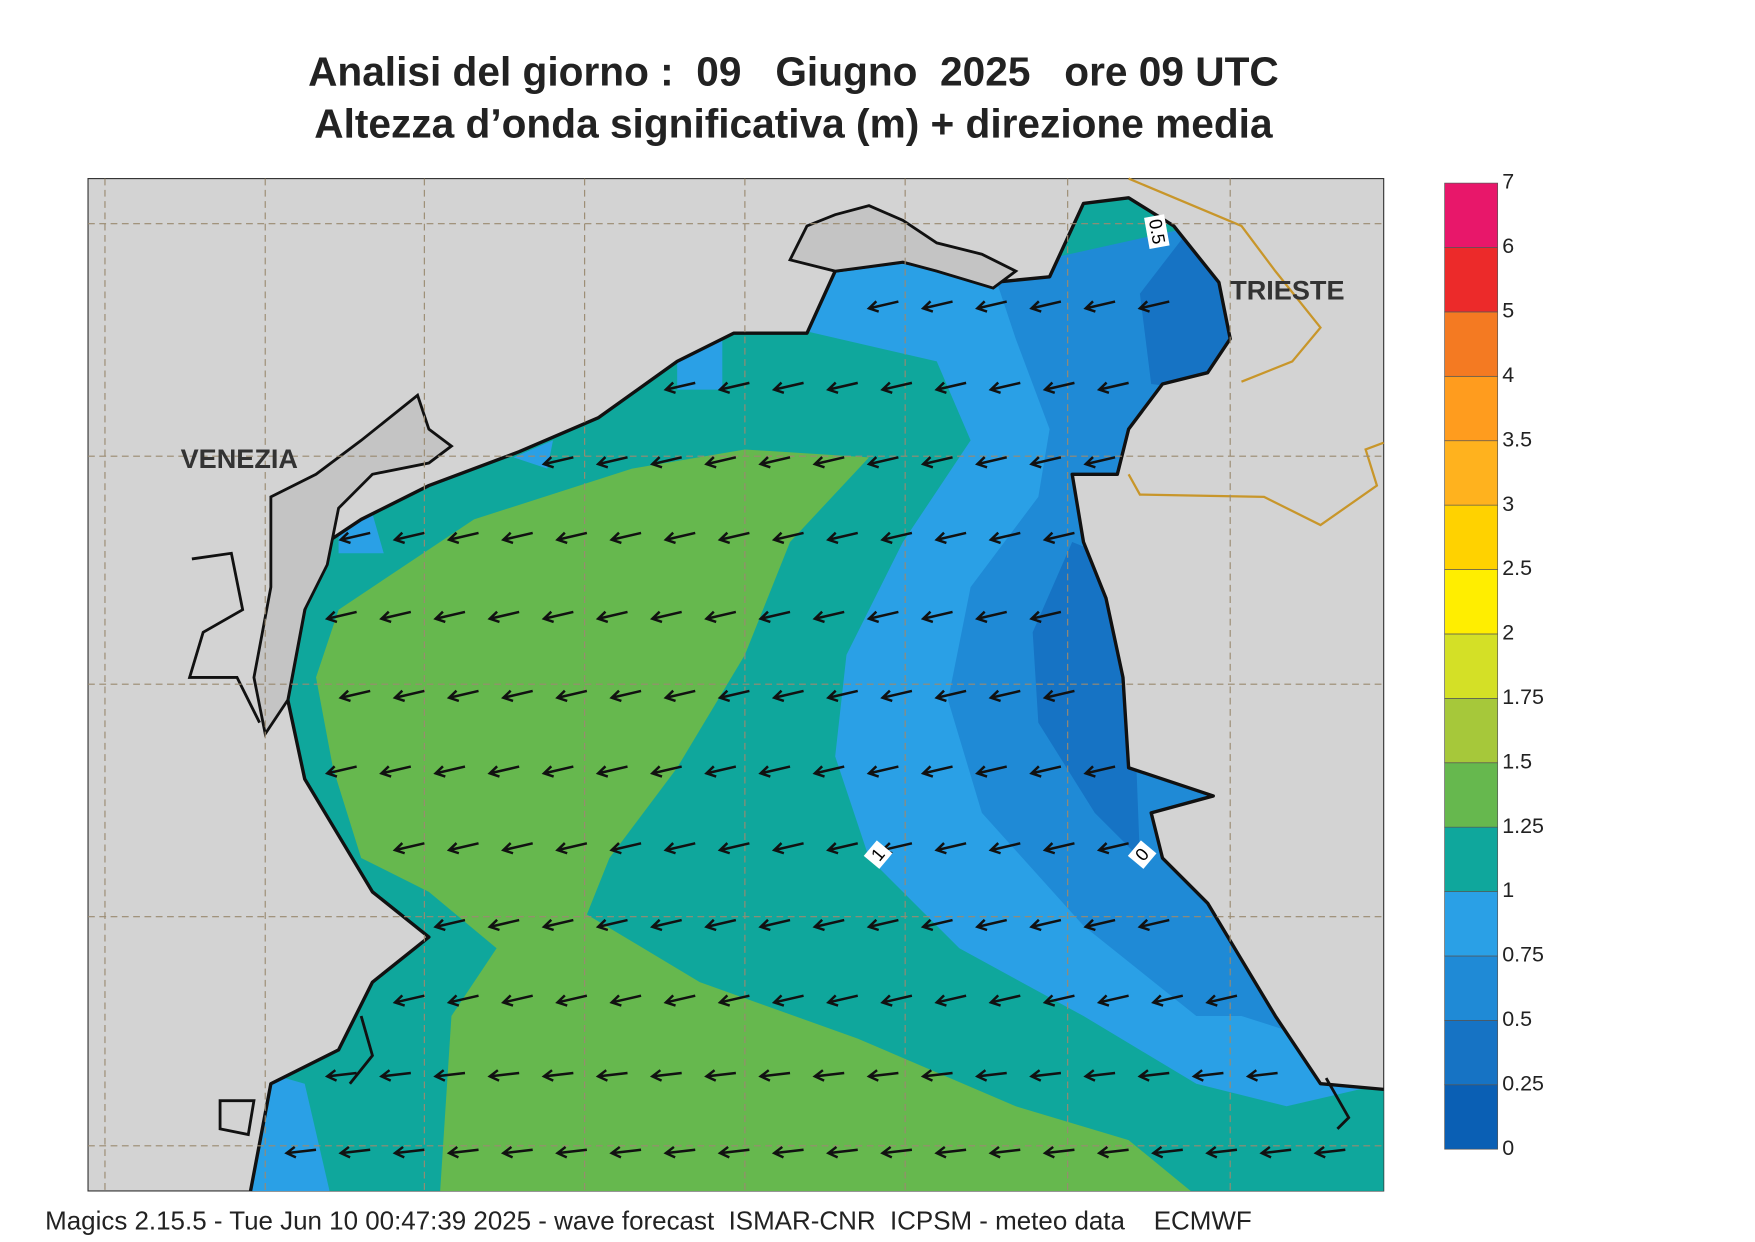 The height and width of the screenshot is (1242, 1755). I want to click on contour-label: 0.5, so click(1157, 231).